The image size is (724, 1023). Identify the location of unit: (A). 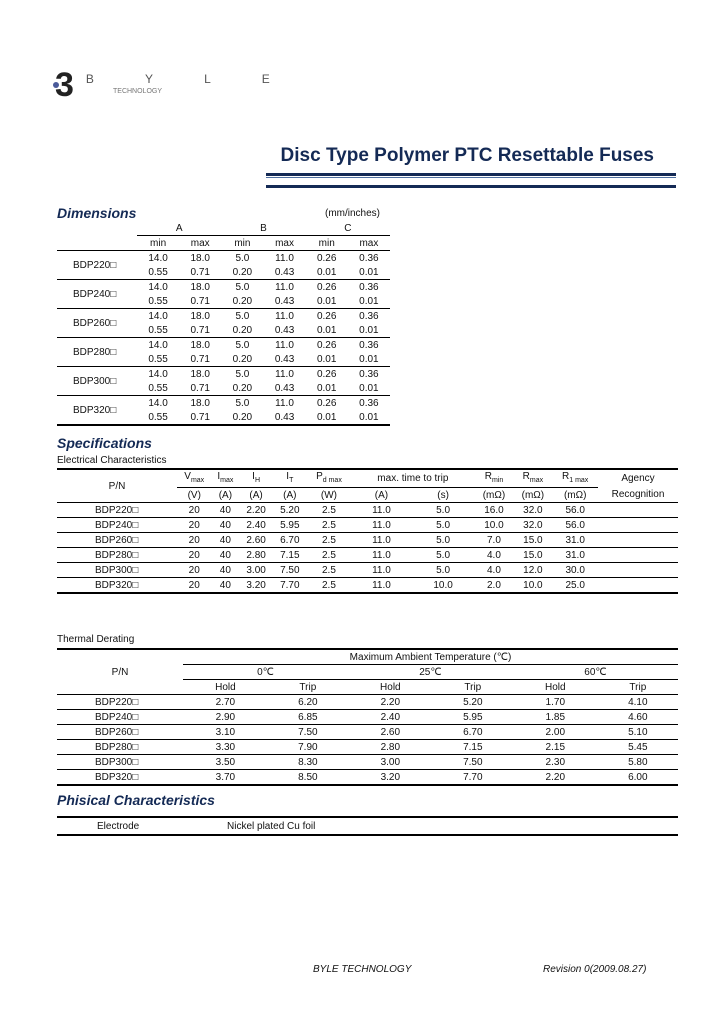
(290, 495).